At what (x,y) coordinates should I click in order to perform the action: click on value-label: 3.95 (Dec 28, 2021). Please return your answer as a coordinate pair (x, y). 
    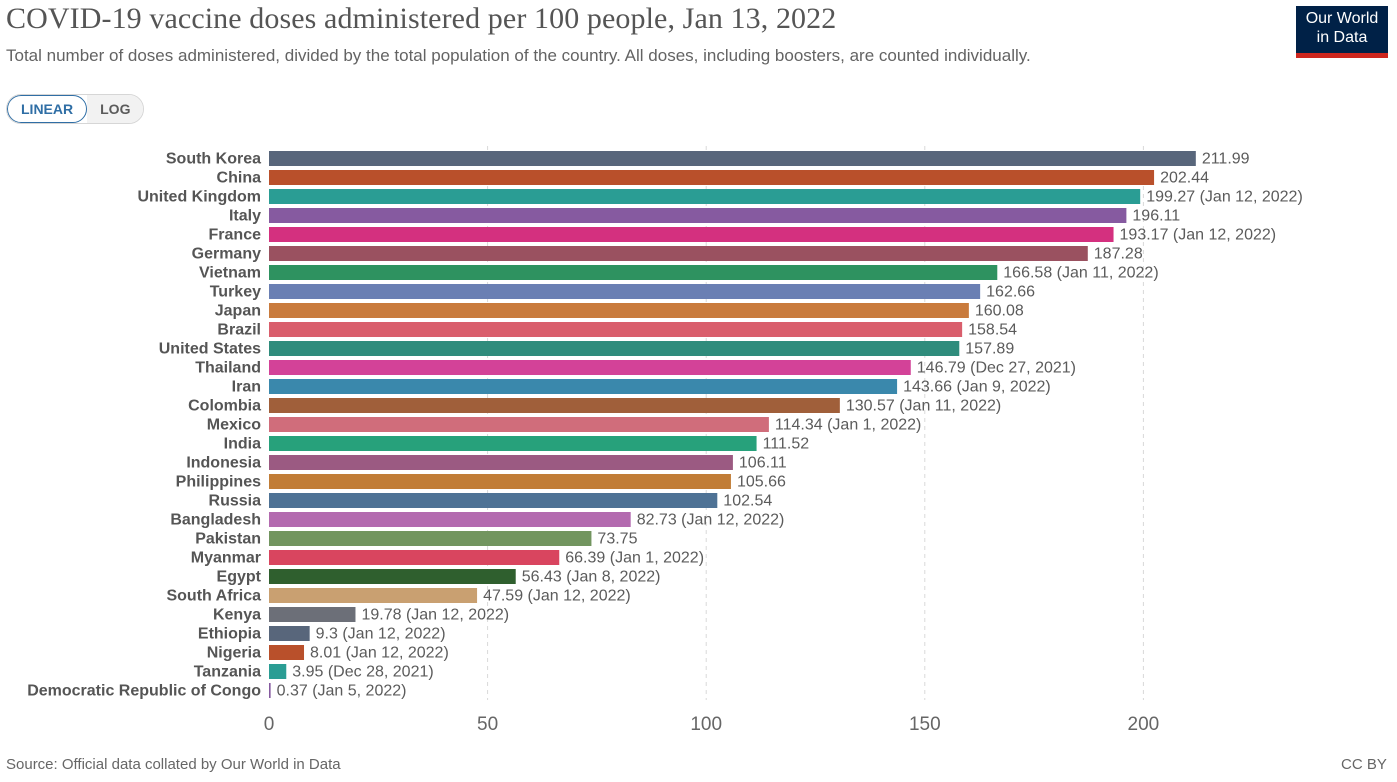
    Looking at the image, I should click on (362, 672).